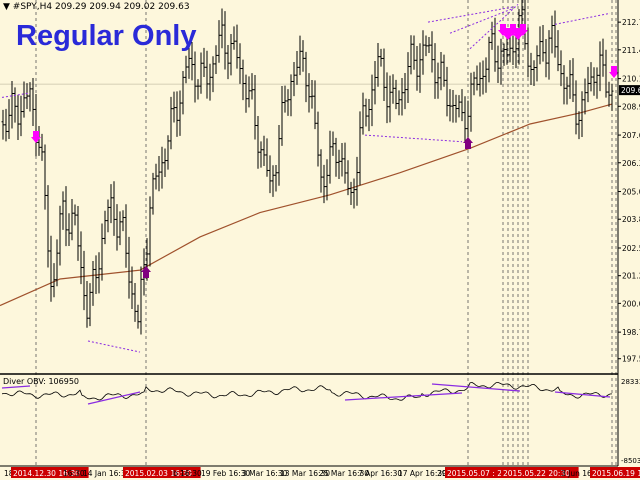 The height and width of the screenshot is (480, 640). Describe the element at coordinates (380, 473) in the screenshot. I see `time-tick-label: 7 Apr 16:30` at that location.